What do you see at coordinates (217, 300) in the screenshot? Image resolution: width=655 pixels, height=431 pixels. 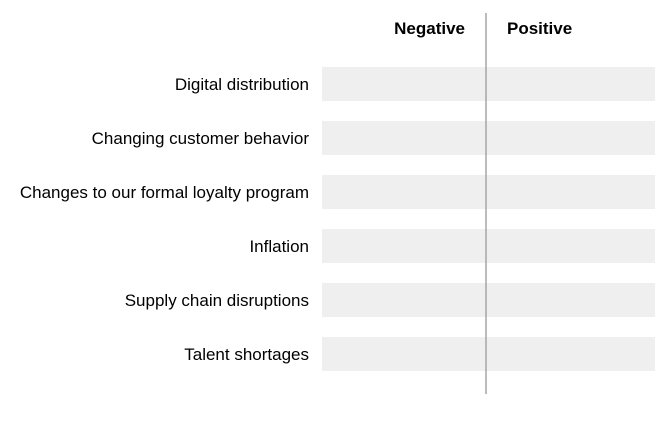 I see `category-label: Supply chain disruptions` at bounding box center [217, 300].